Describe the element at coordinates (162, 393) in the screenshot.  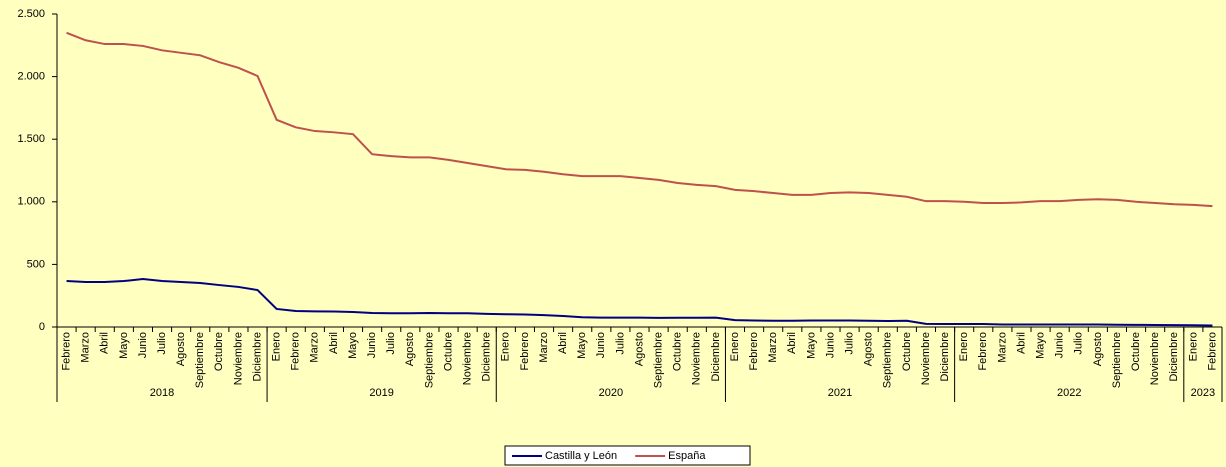
I see `year-label: 2018` at that location.